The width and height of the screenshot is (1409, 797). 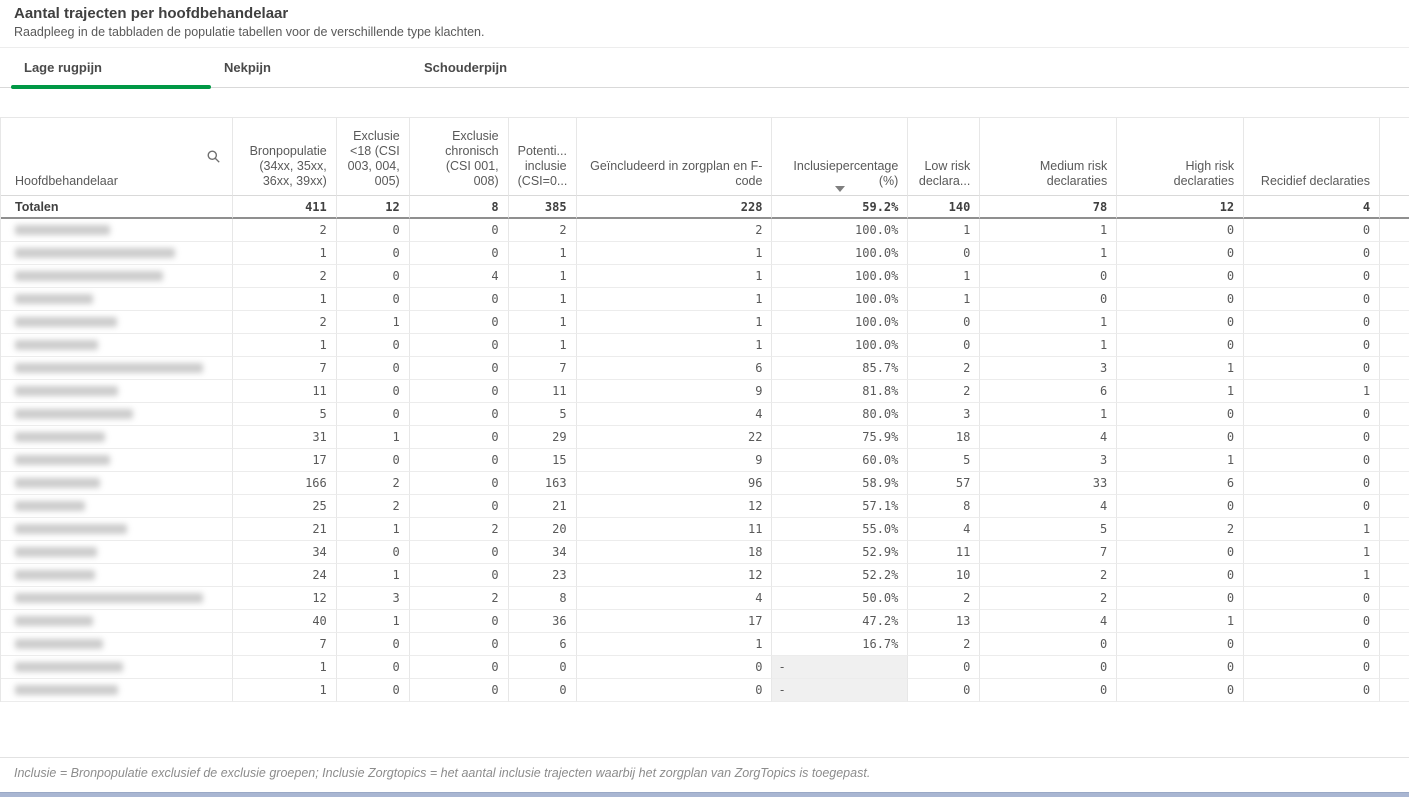 What do you see at coordinates (1312, 157) in the screenshot?
I see `header-cell-10: Recidief declaraties` at bounding box center [1312, 157].